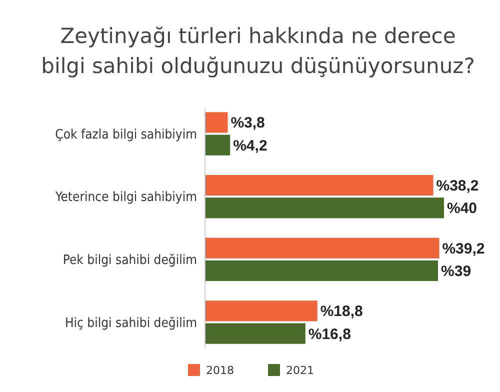  I want to click on data-label: %18,8, so click(341, 311).